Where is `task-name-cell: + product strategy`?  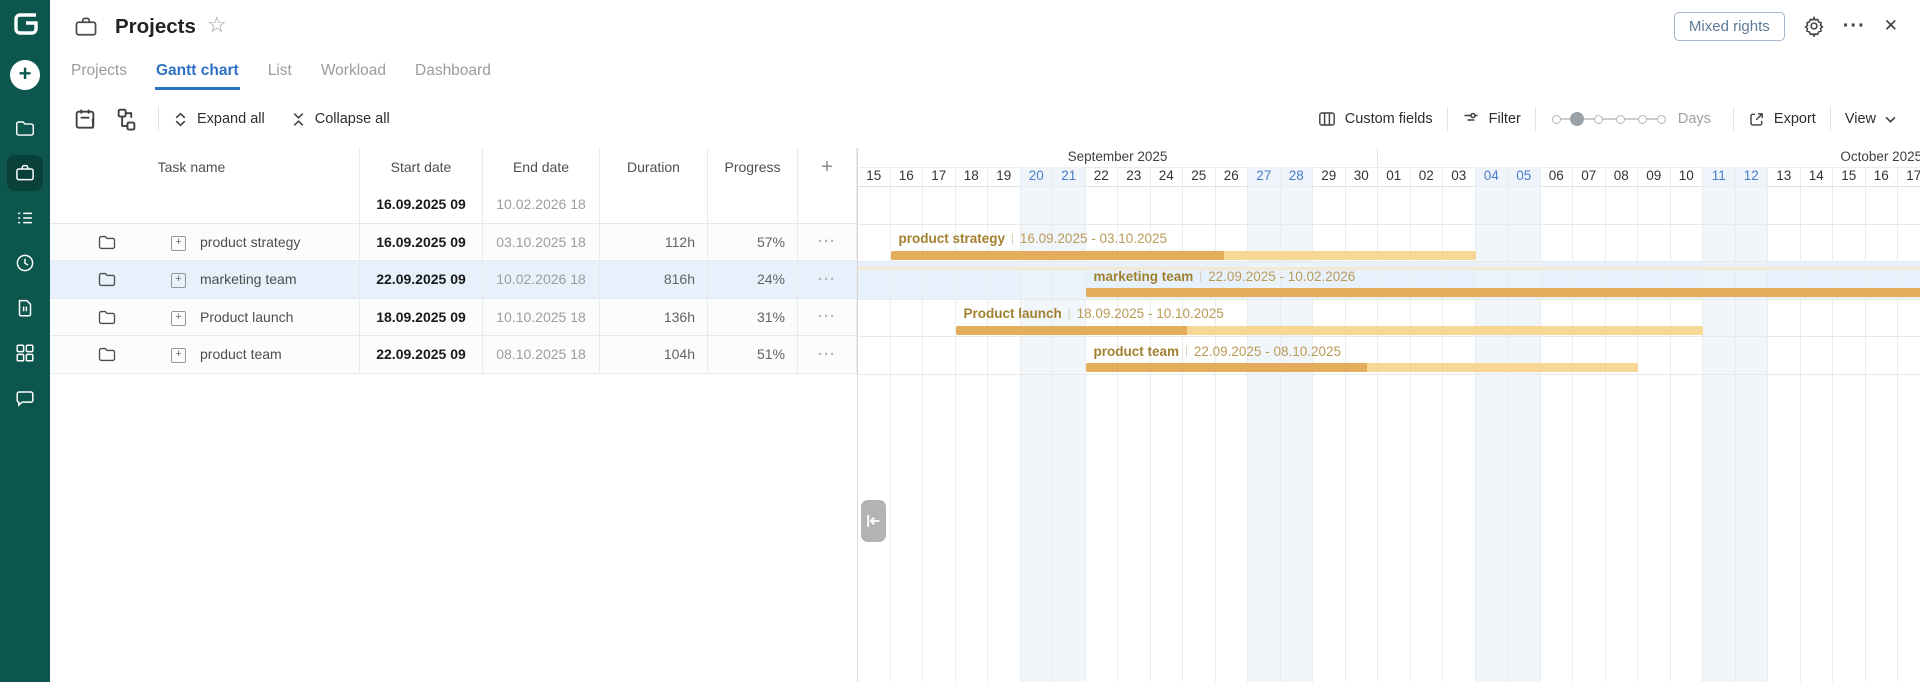 task-name-cell: + product strategy is located at coordinates (205, 241).